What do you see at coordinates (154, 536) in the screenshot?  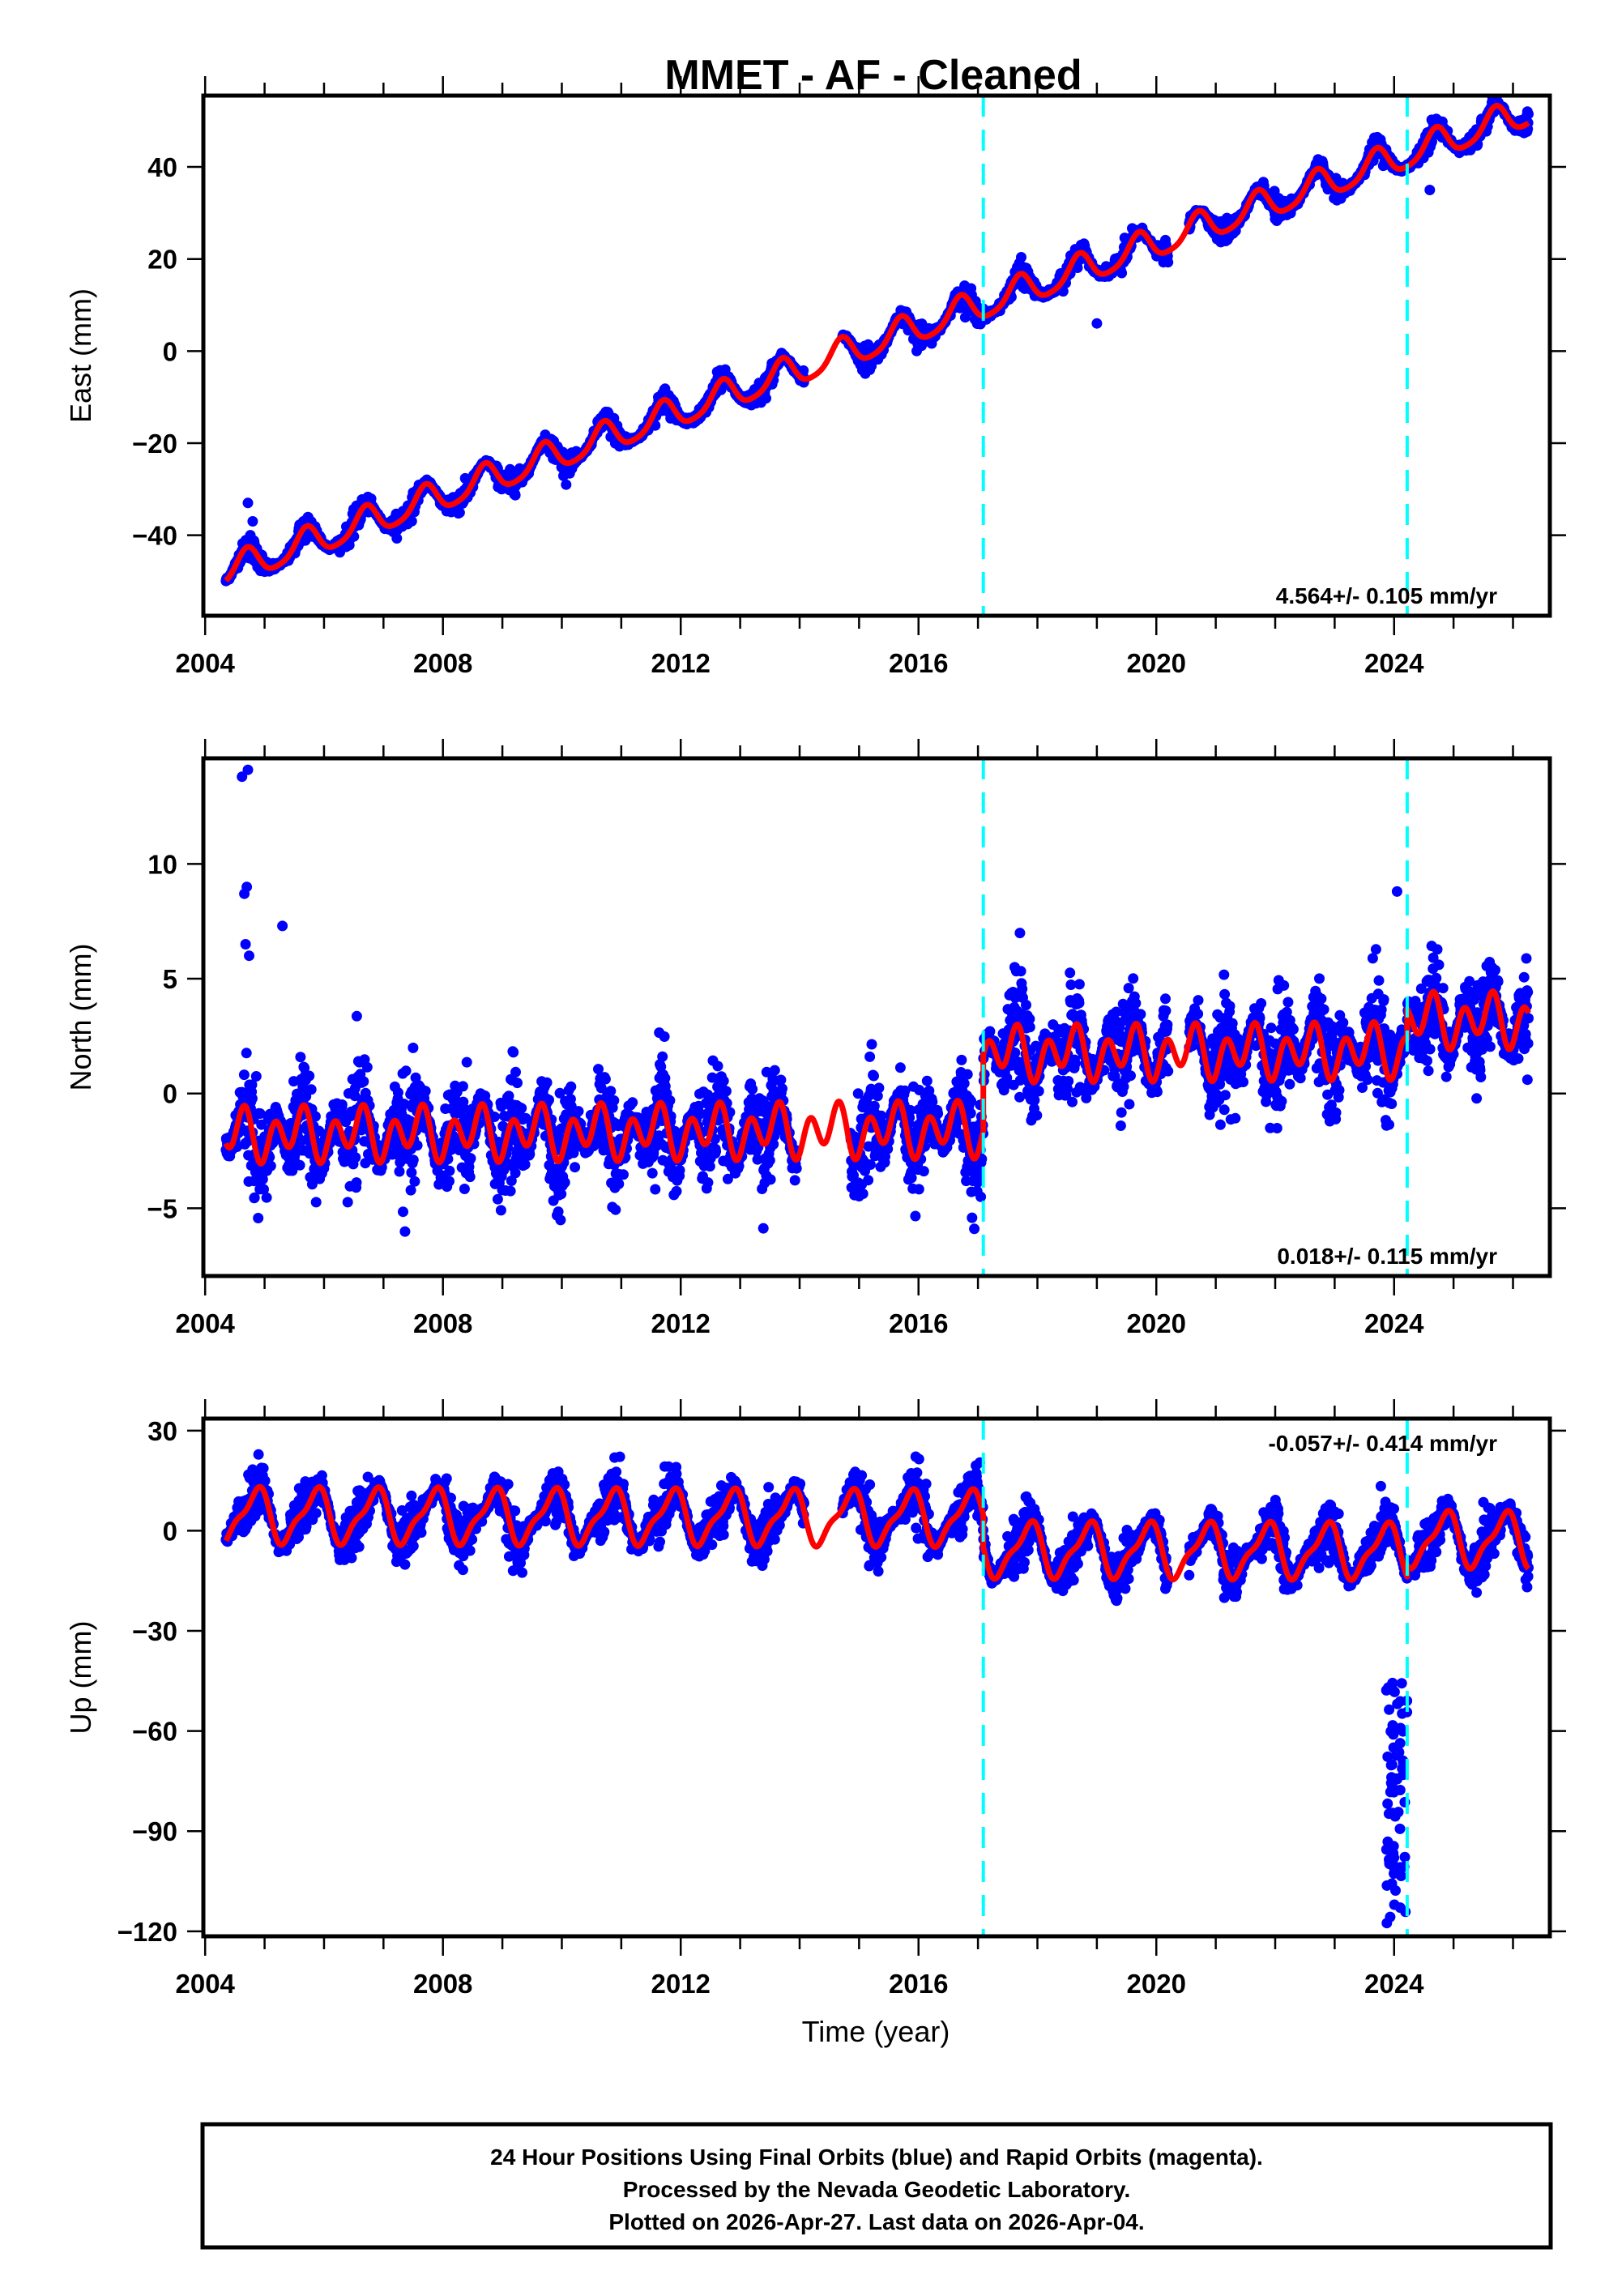 I see `y-tick-label: −40` at bounding box center [154, 536].